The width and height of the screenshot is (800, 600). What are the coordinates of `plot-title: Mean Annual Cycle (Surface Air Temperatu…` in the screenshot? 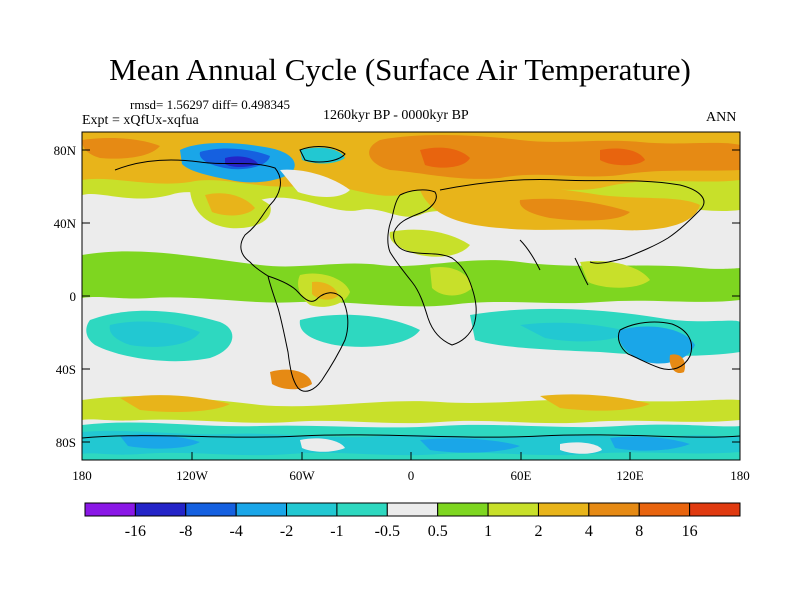 It's located at (400, 69).